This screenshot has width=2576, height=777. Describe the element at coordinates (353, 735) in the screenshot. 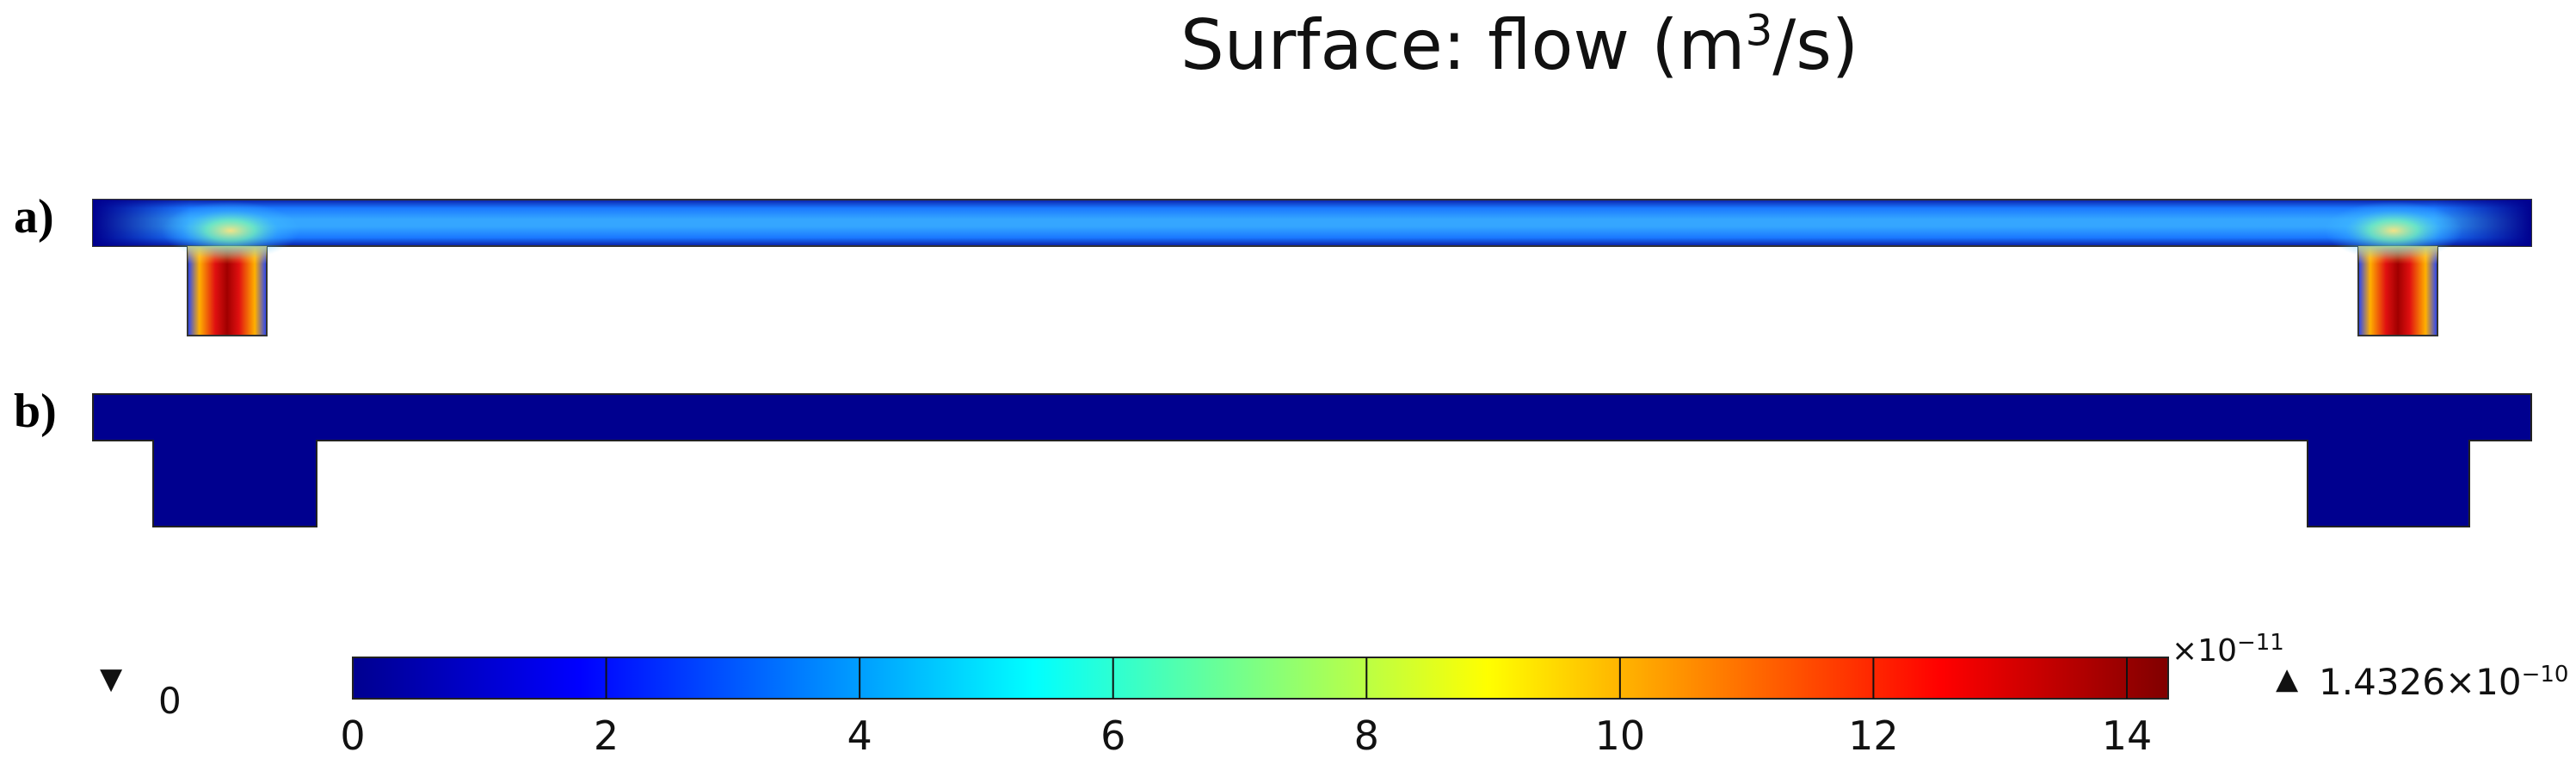

I see `colorbar-tick-label: 0` at that location.